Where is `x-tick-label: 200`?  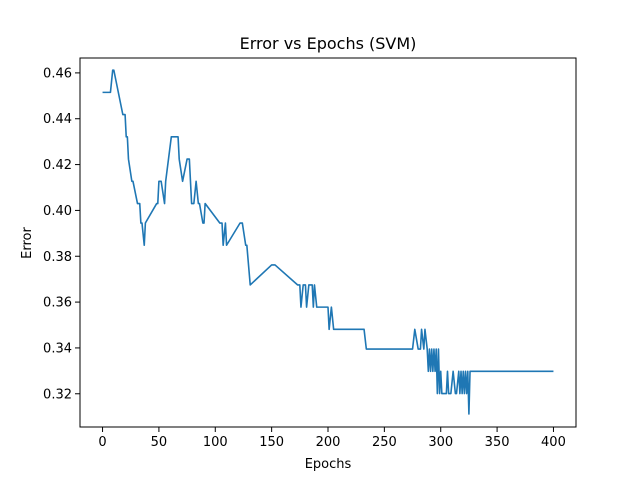 x-tick-label: 200 is located at coordinates (328, 442).